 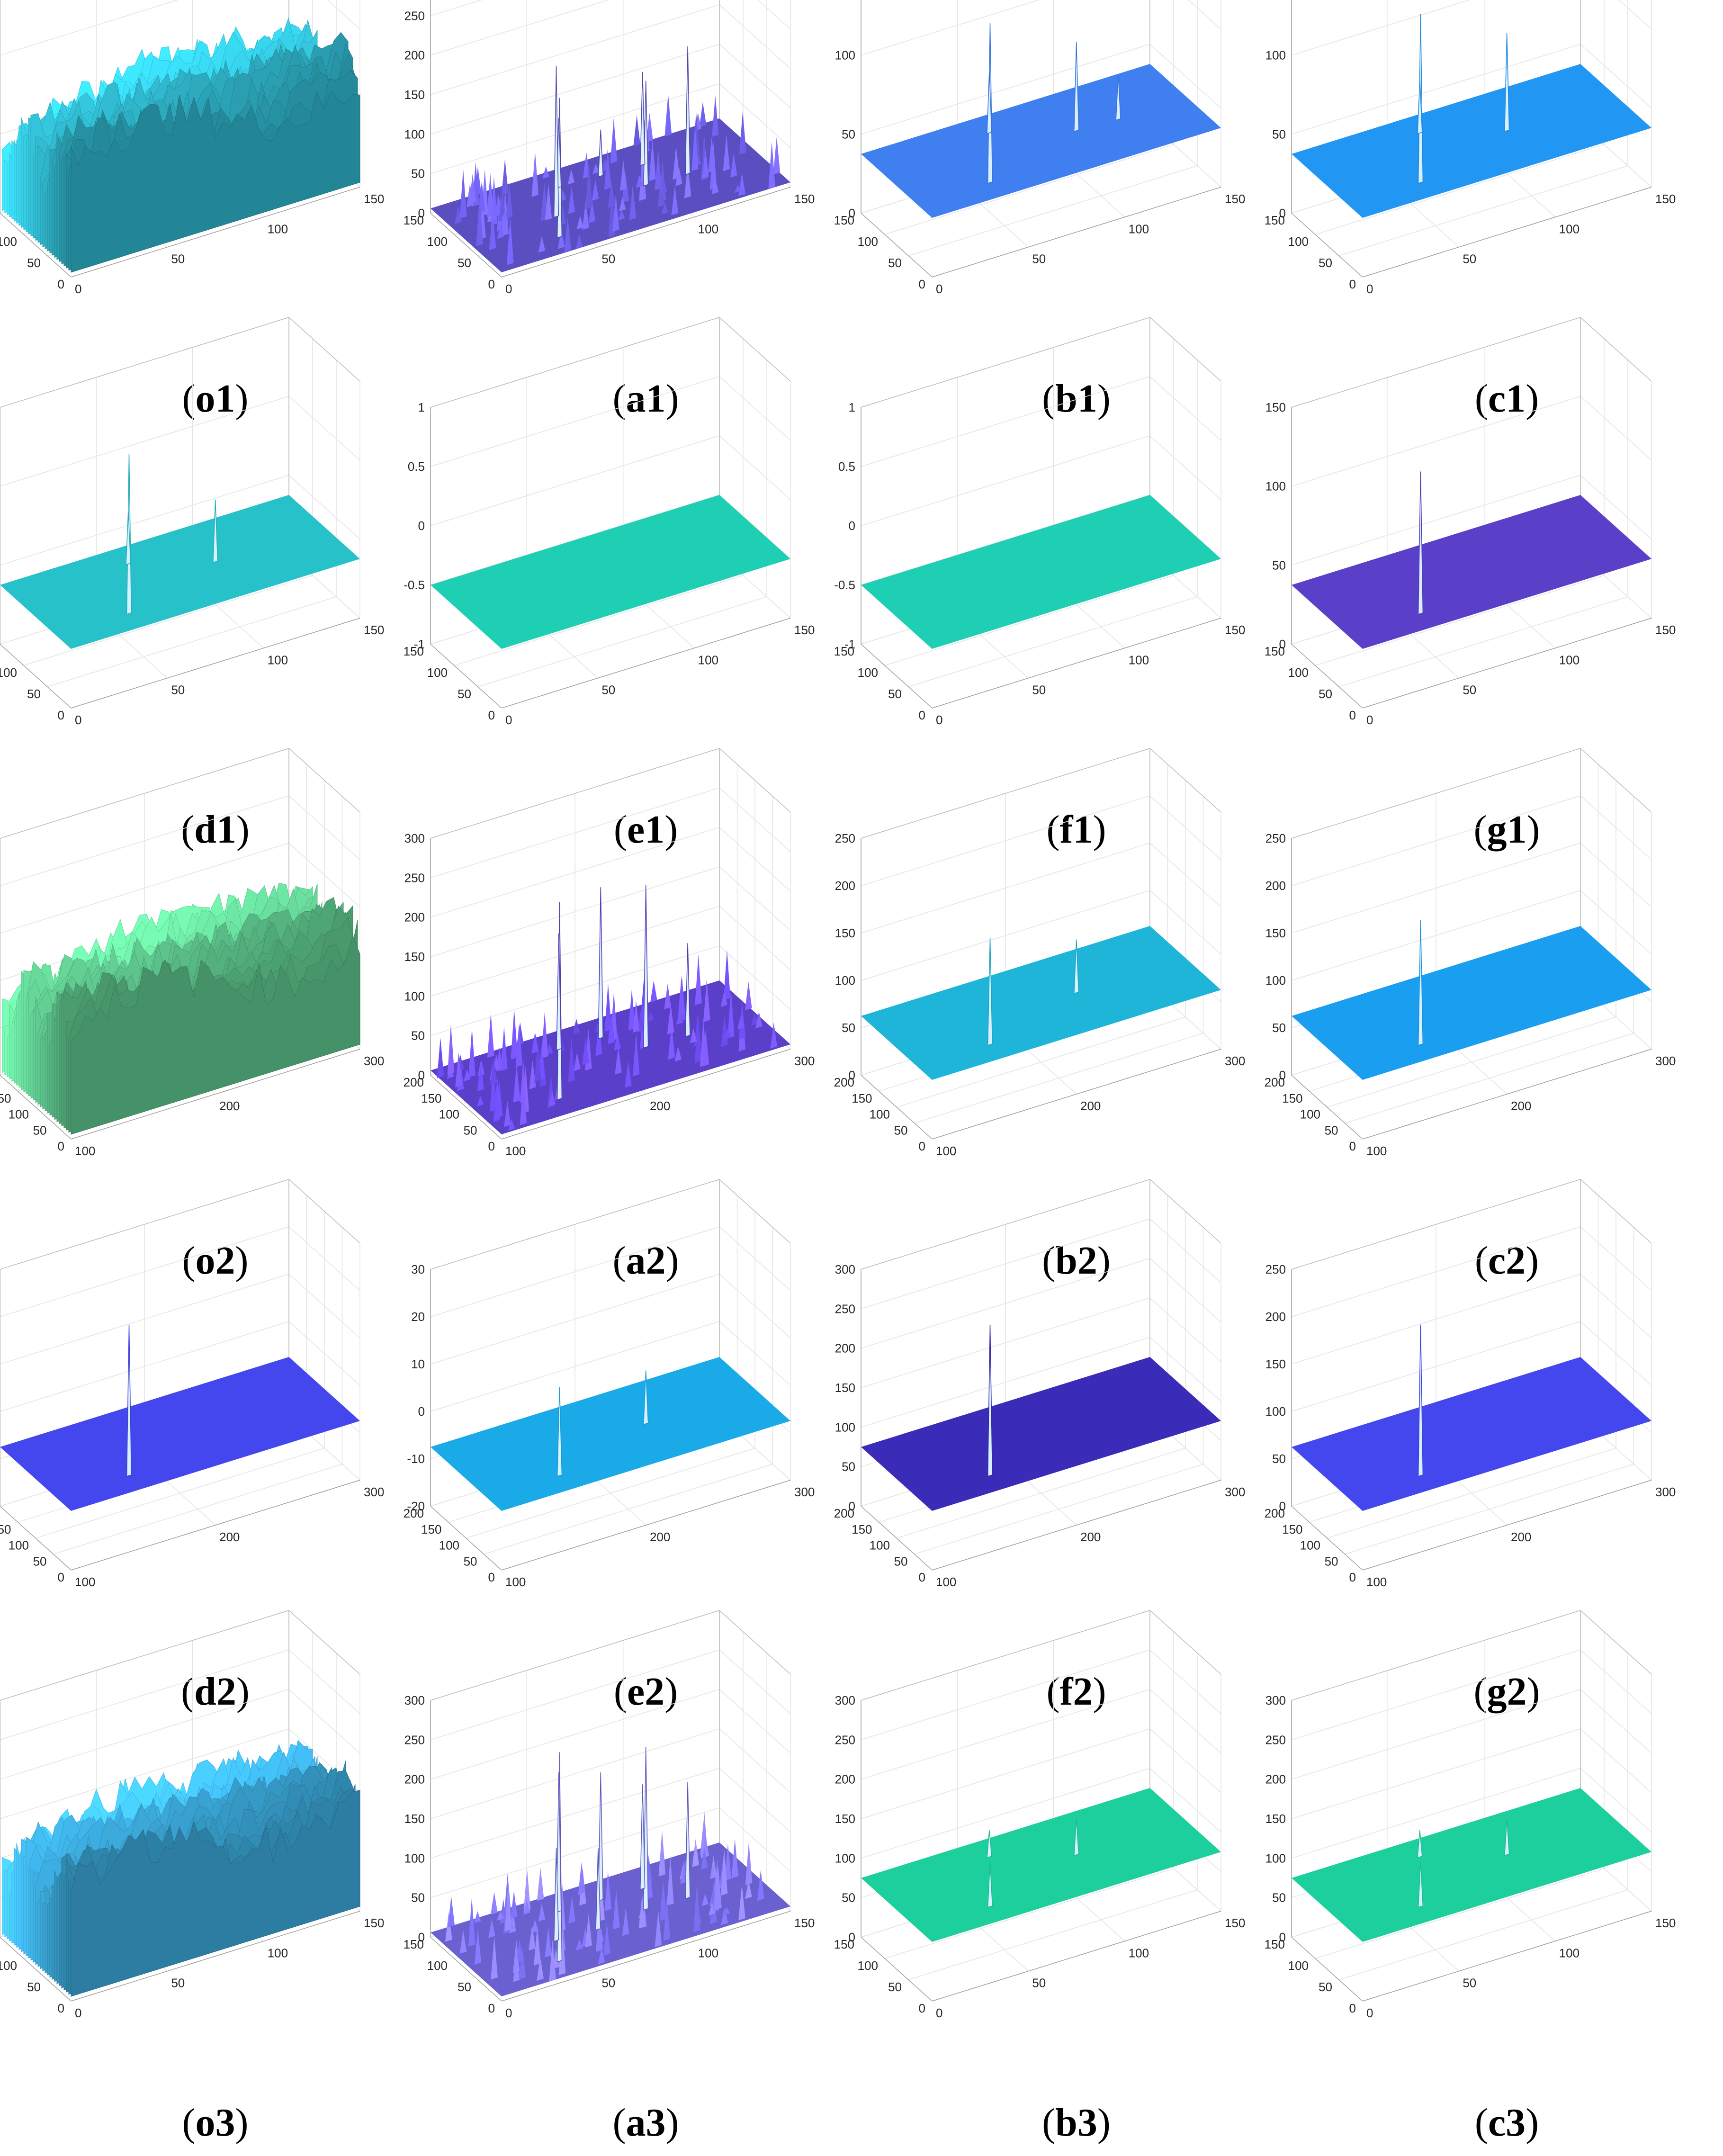 What do you see at coordinates (646, 1261) in the screenshot?
I see `panel-caption: (a2)` at bounding box center [646, 1261].